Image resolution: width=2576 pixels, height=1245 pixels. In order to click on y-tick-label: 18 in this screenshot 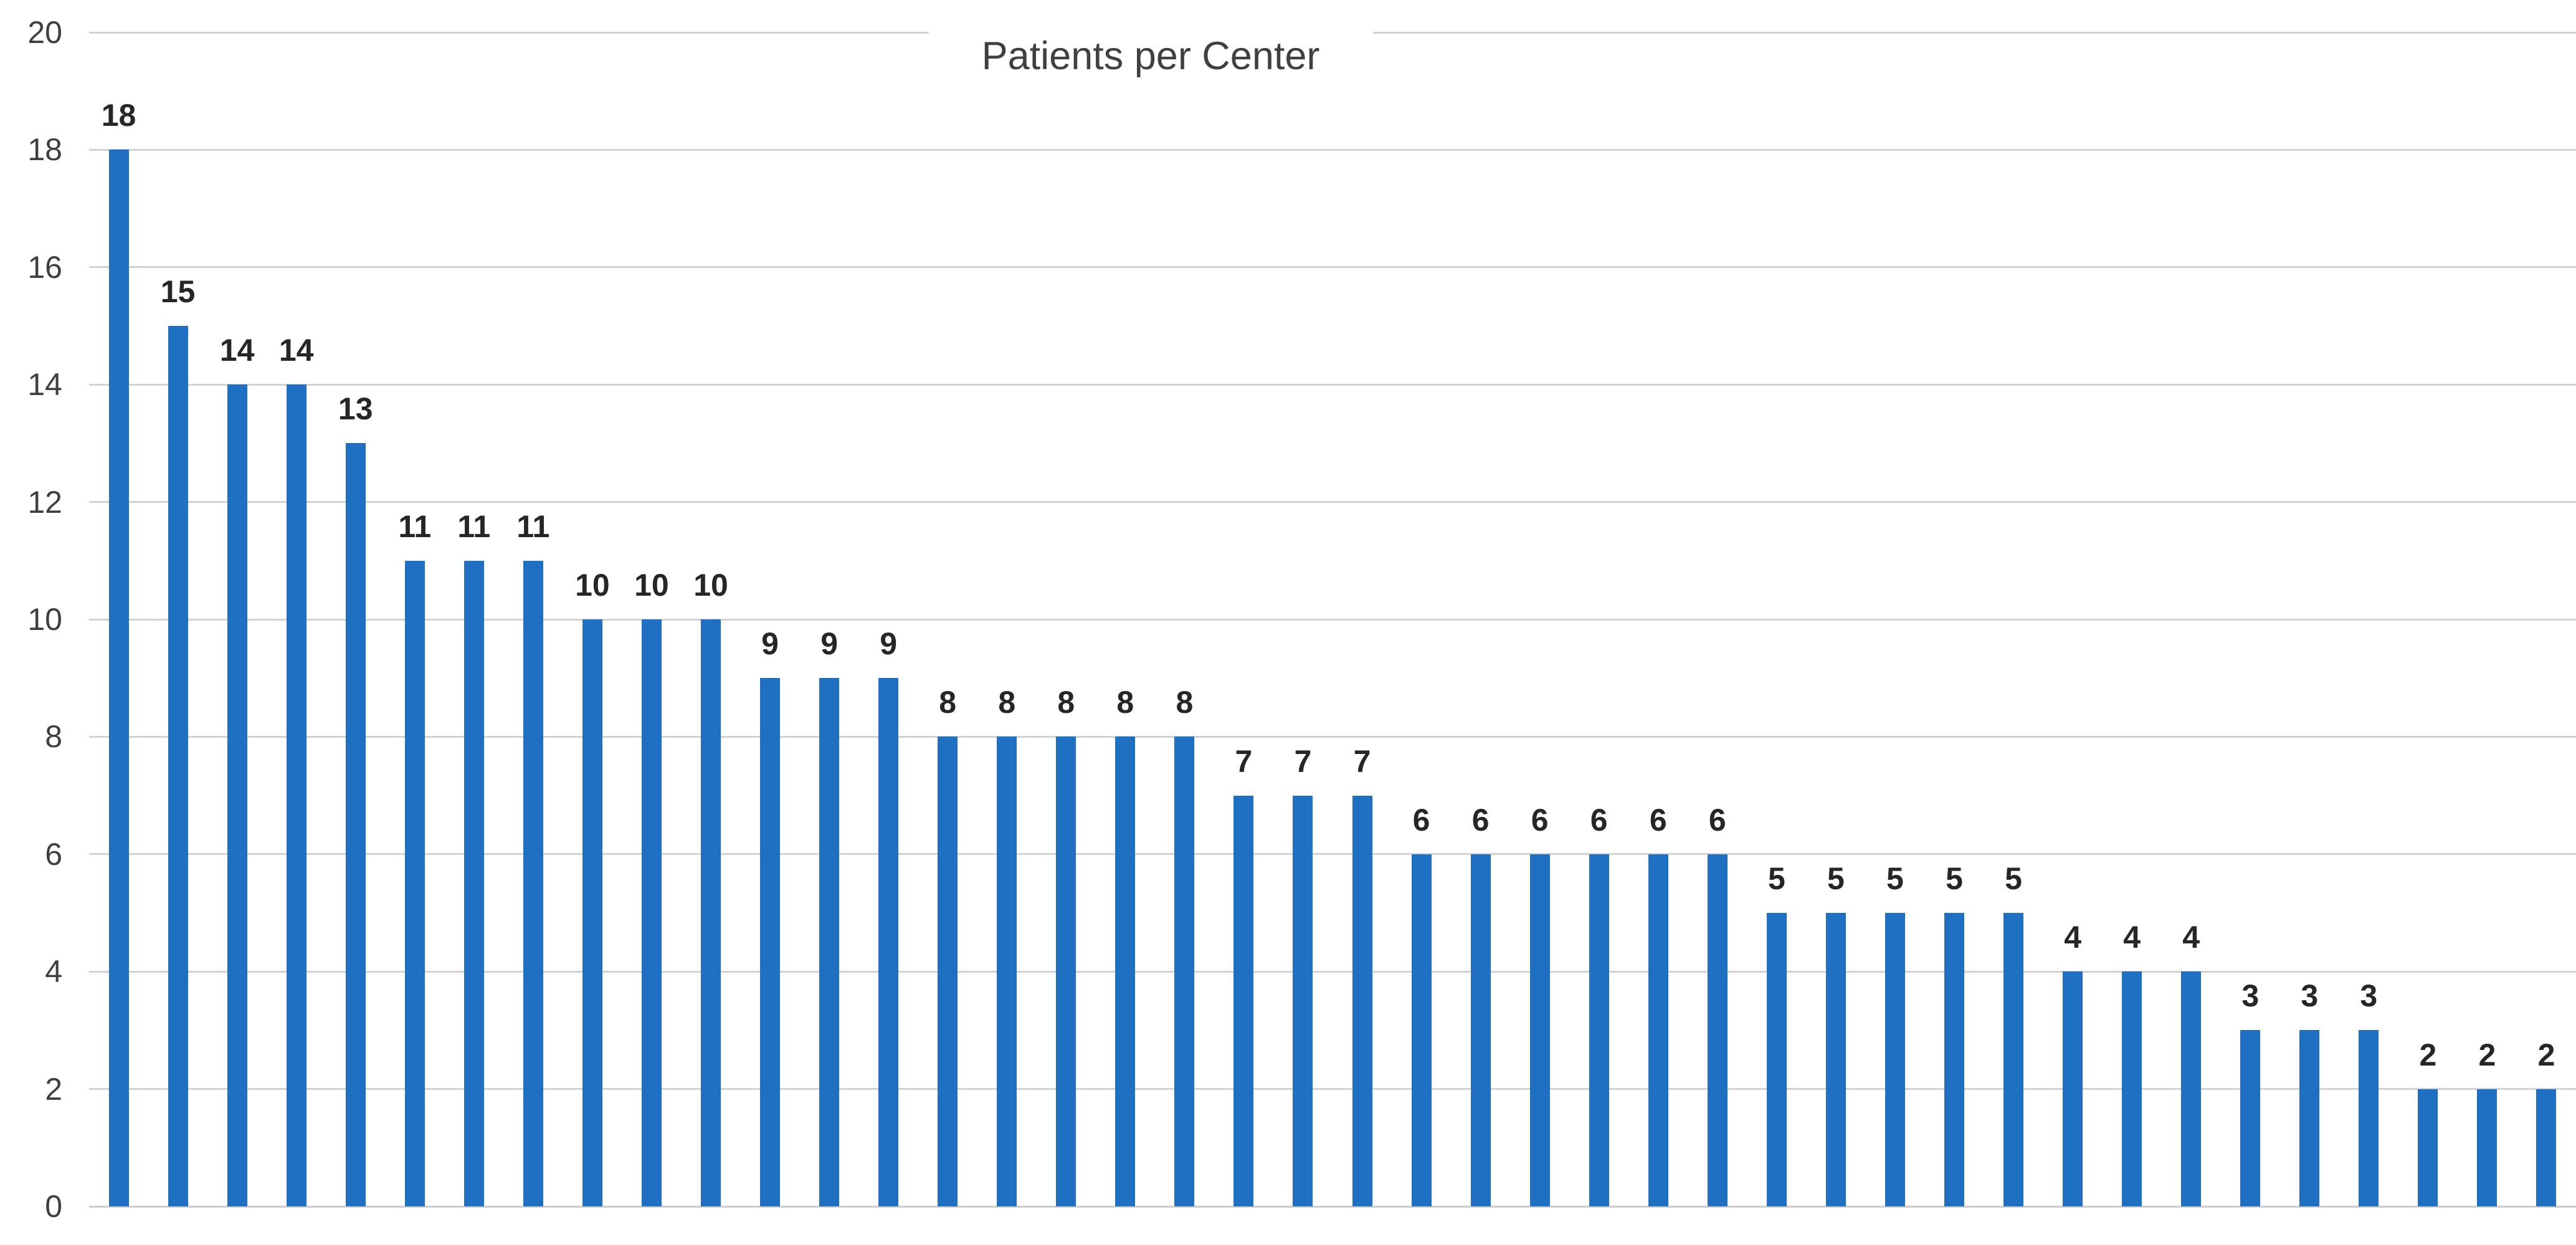, I will do `click(44, 150)`.